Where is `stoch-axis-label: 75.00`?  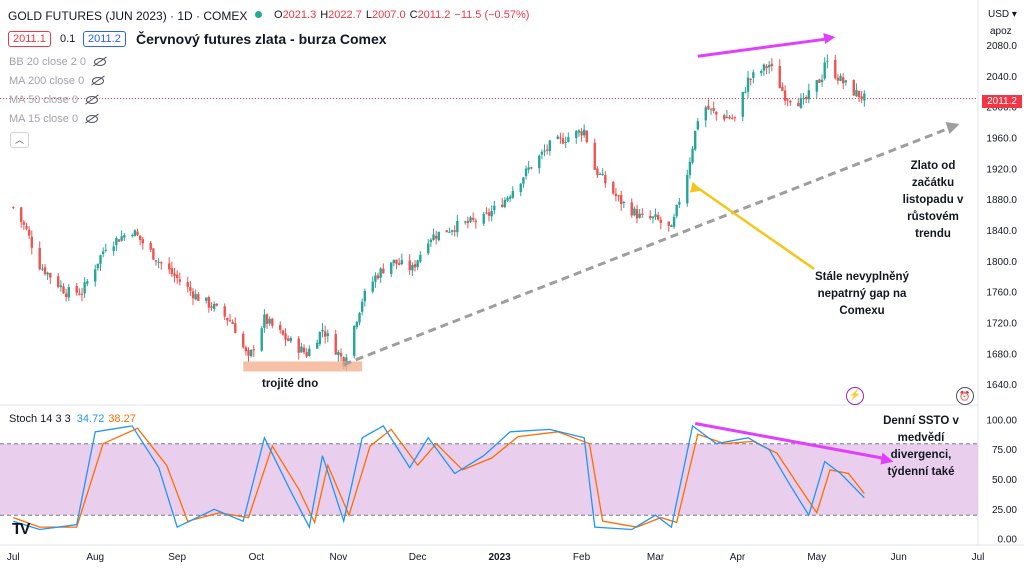 stoch-axis-label: 75.00 is located at coordinates (1004, 450).